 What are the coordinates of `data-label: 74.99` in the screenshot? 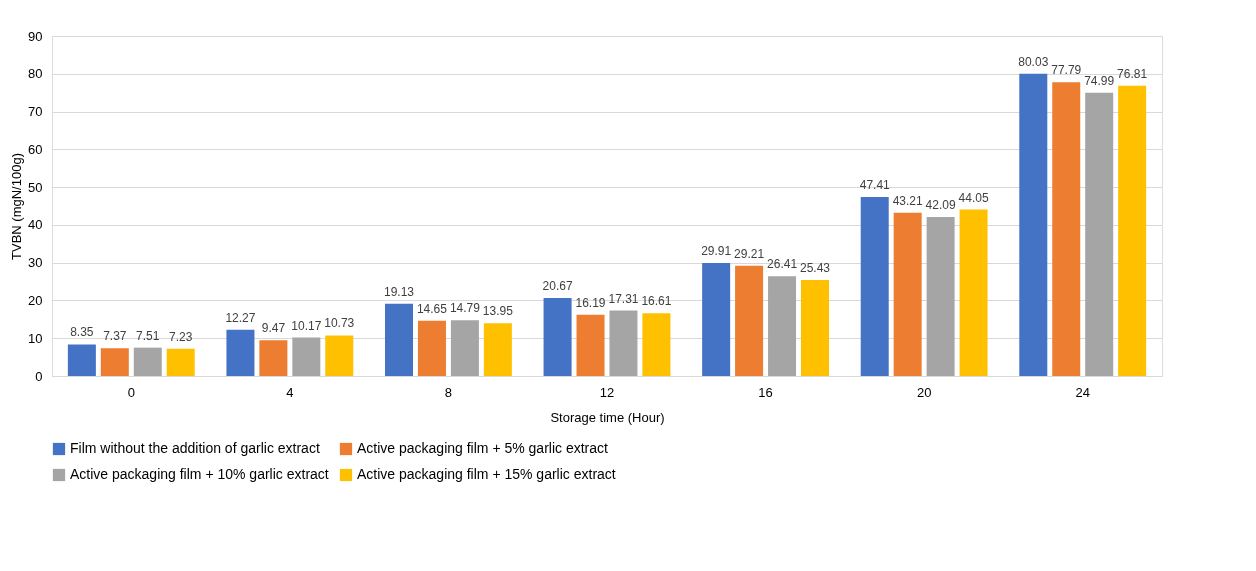 It's located at (1099, 80).